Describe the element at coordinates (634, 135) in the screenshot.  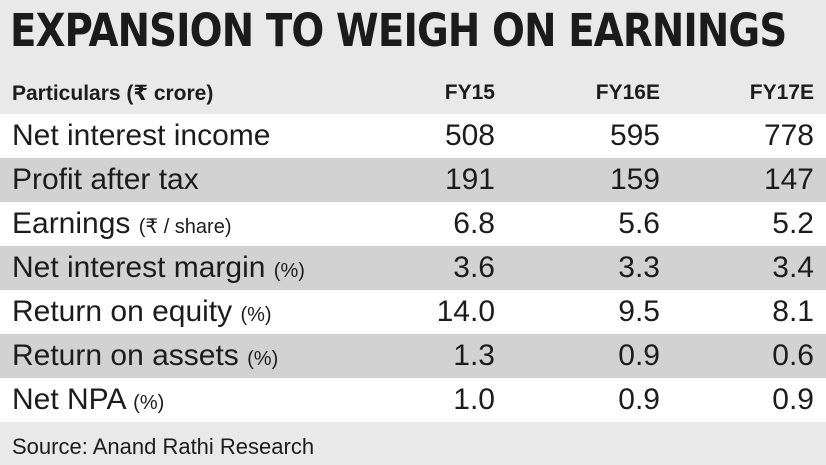
I see `cell-fy16e: 595` at that location.